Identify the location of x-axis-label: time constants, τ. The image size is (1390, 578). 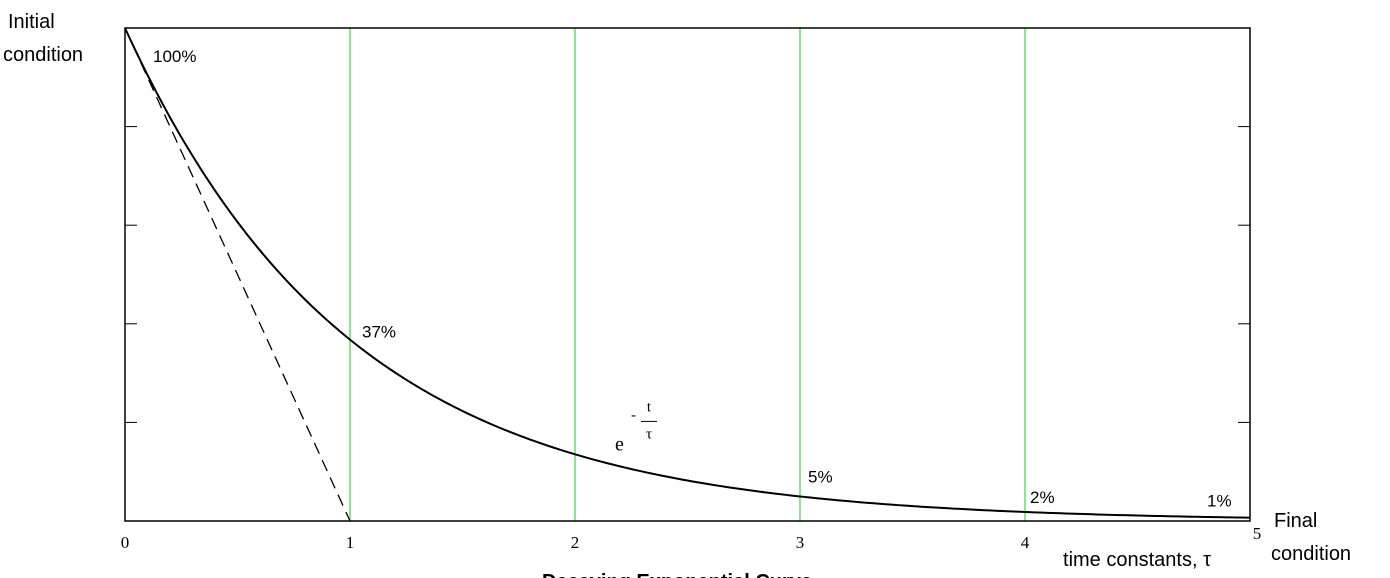
(1137, 560).